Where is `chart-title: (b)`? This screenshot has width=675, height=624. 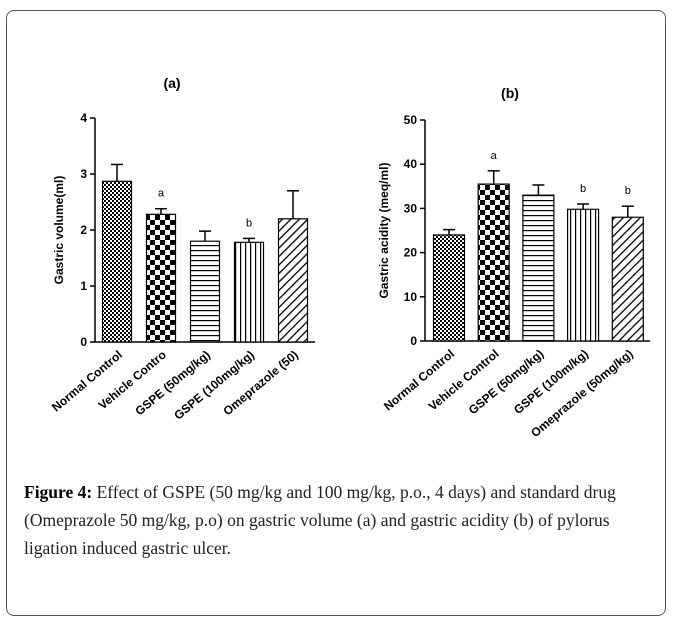
chart-title: (b) is located at coordinates (510, 93).